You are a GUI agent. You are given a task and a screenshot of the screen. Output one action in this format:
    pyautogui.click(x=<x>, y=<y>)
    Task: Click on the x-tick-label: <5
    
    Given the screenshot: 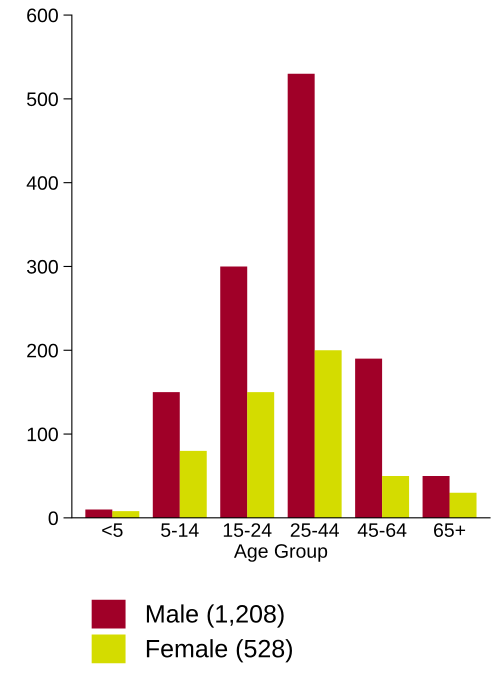 What is the action you would take?
    pyautogui.click(x=112, y=530)
    